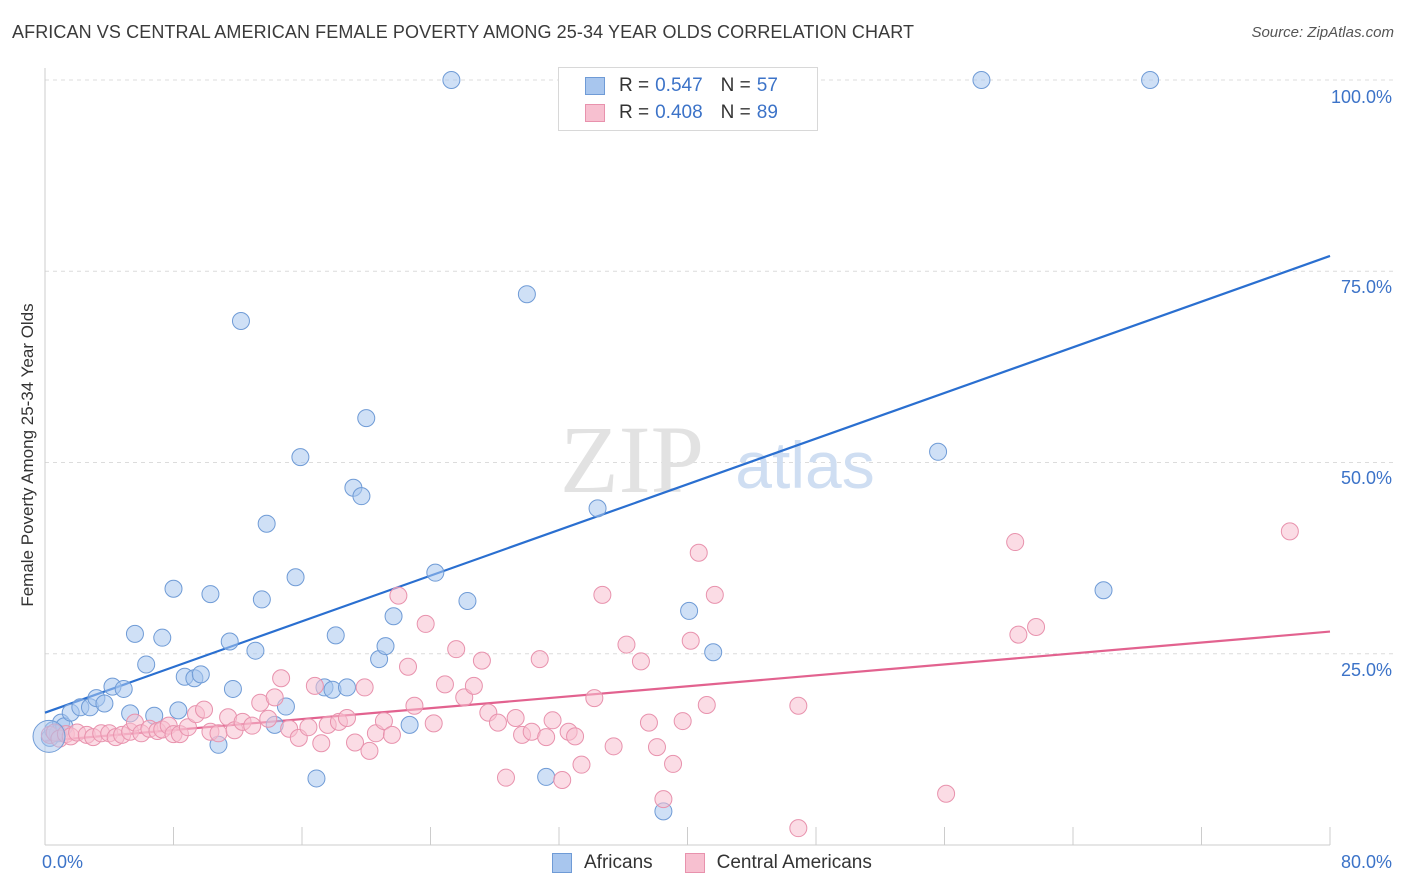 This screenshot has width=1406, height=892. Describe the element at coordinates (794, 862) in the screenshot. I see `legend-label-central-americans: Central Americans` at that location.